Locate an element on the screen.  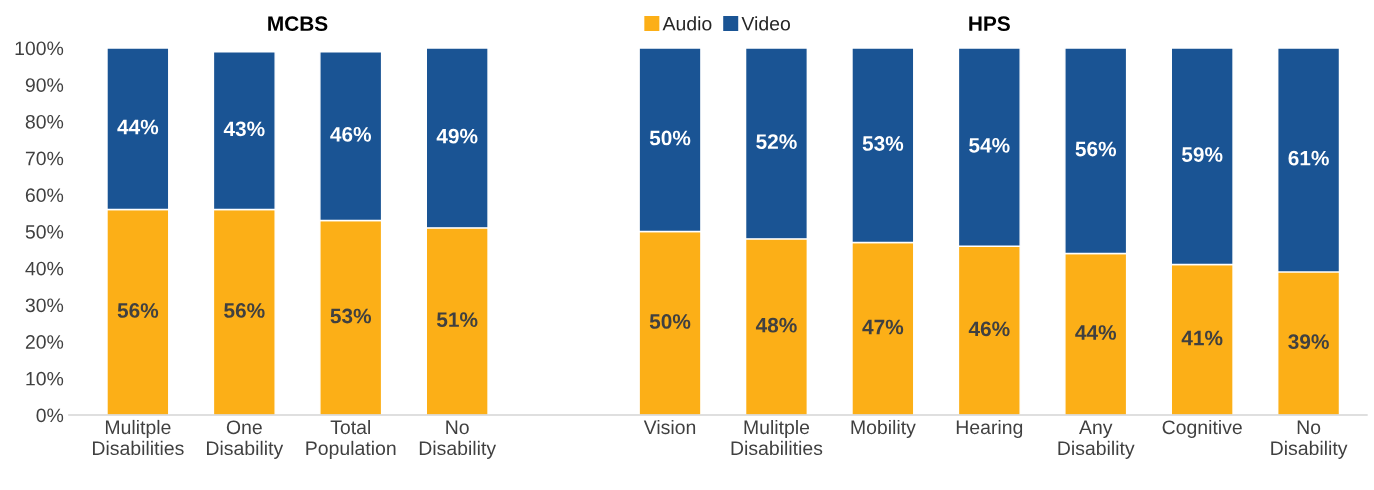
data-label: 51% is located at coordinates (457, 320).